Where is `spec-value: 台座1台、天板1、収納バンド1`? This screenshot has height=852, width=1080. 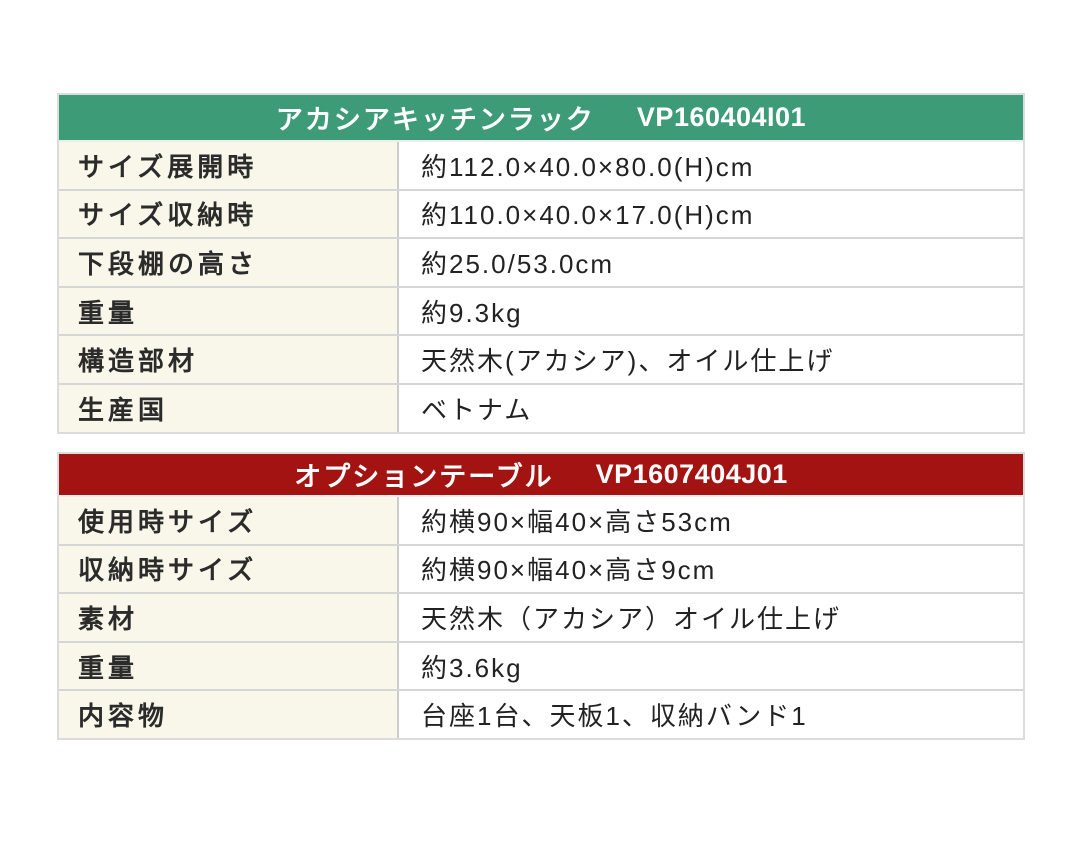
spec-value: 台座1台、天板1、収納バンド1 is located at coordinates (711, 714).